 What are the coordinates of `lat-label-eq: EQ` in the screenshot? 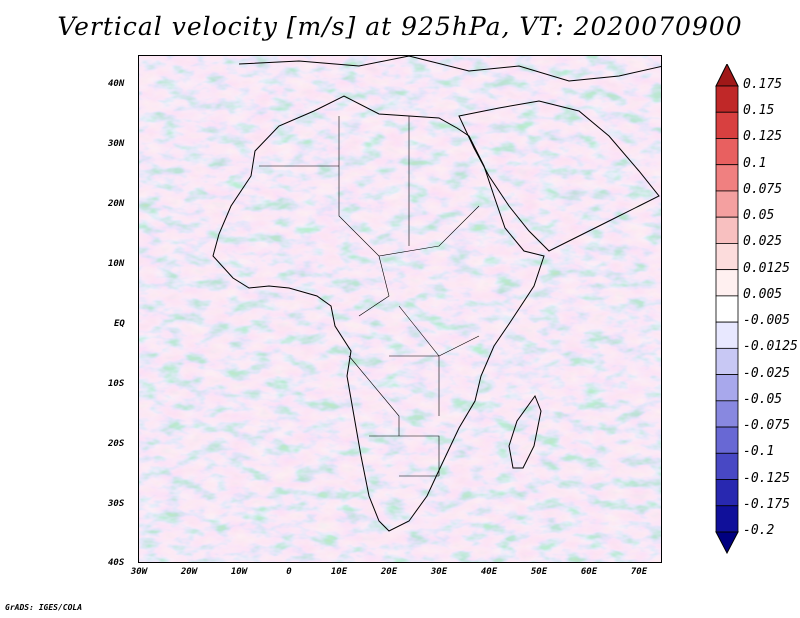 It's located at (119, 324).